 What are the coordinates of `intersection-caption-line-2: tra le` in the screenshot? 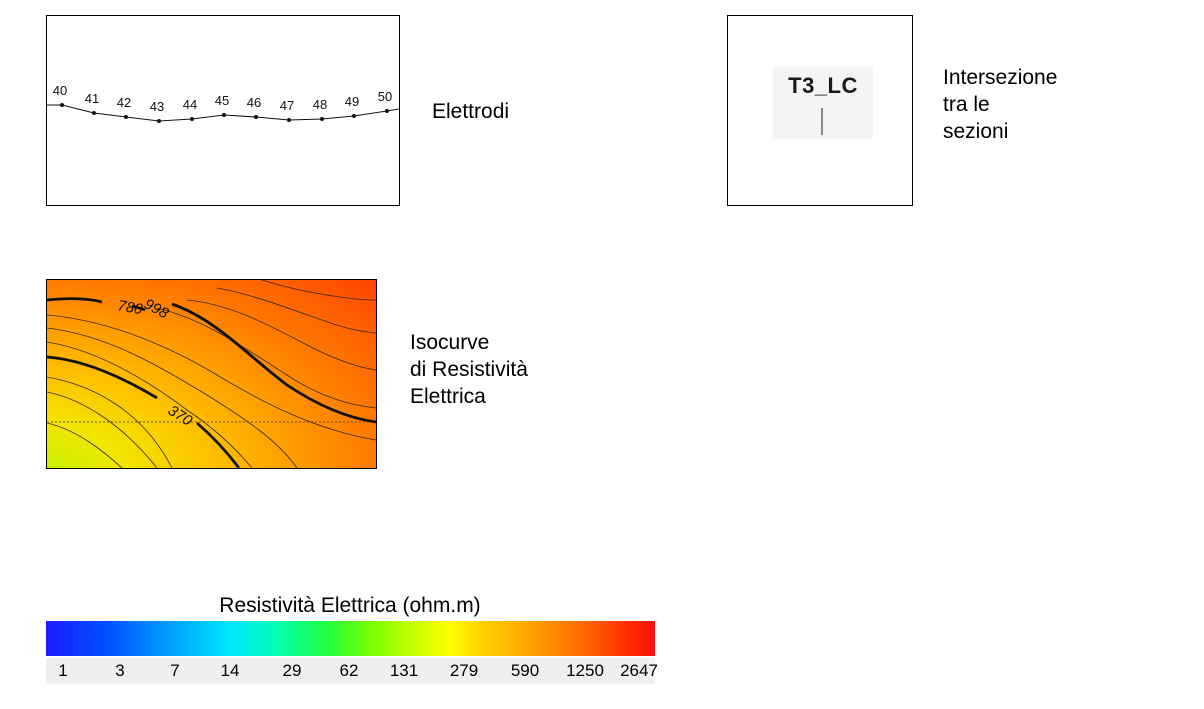 It's located at (966, 104).